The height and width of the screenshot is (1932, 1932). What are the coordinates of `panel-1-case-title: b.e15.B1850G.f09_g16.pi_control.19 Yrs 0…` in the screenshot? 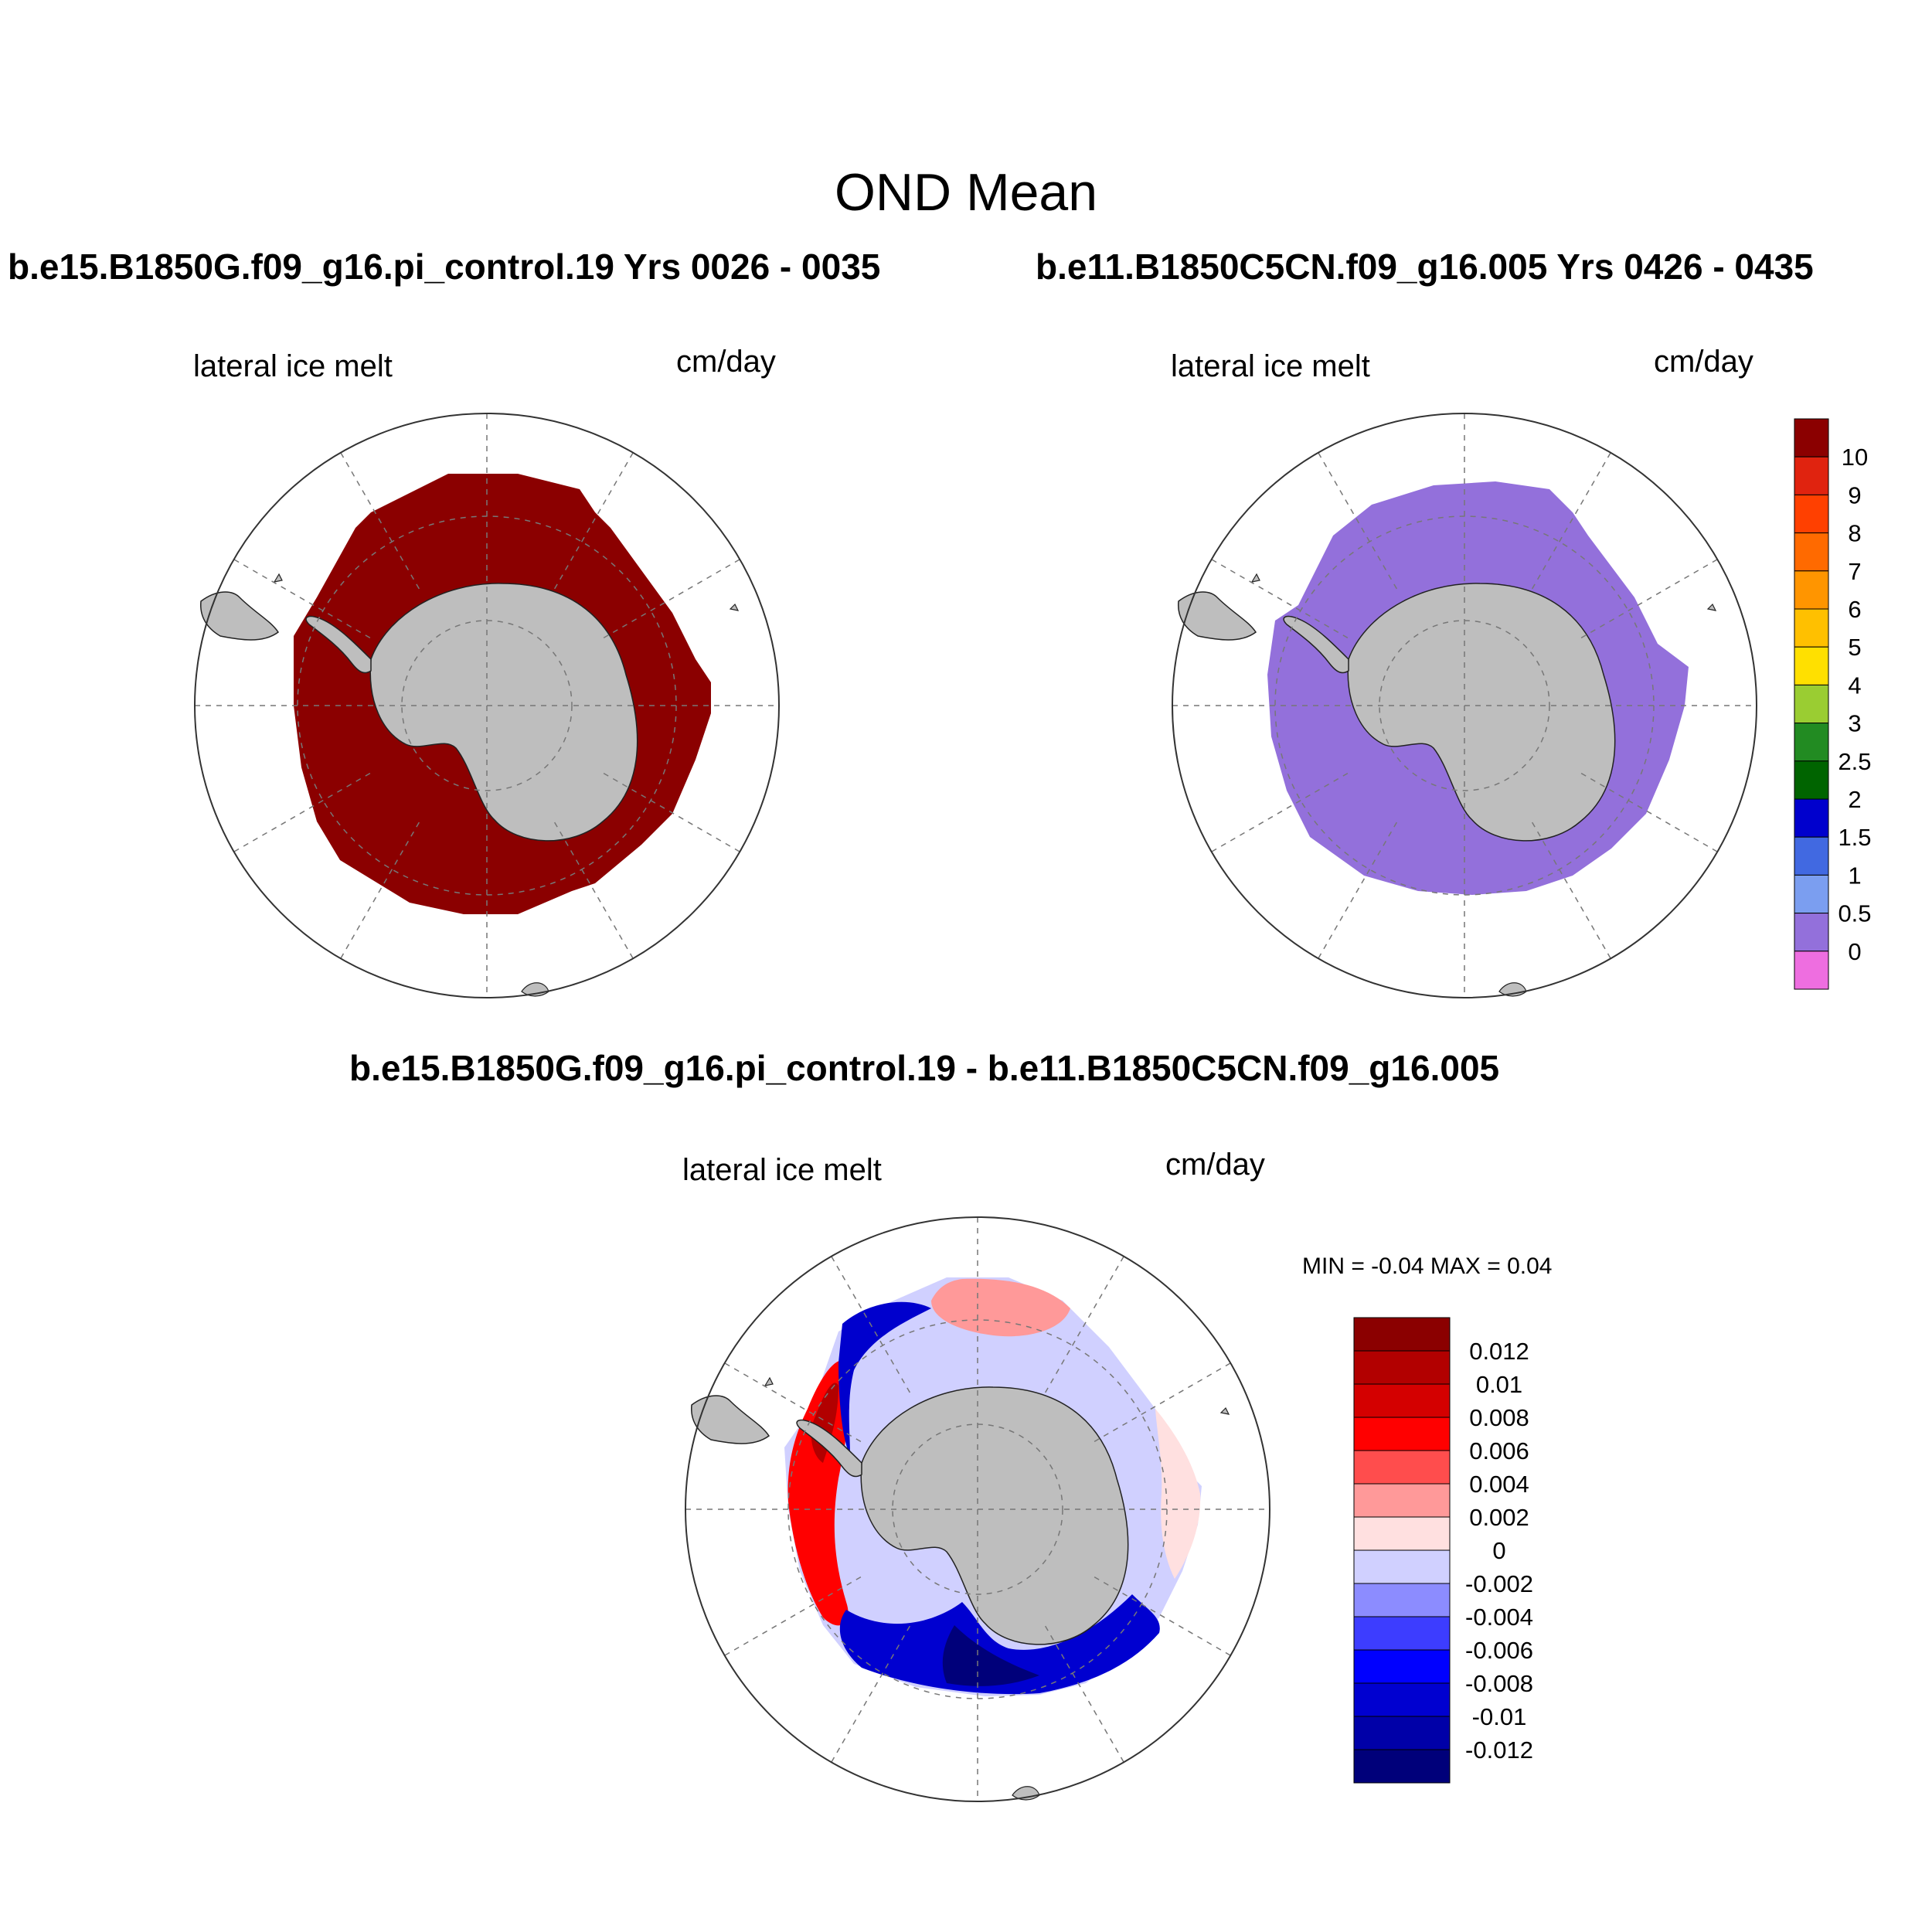 It's located at (445, 267).